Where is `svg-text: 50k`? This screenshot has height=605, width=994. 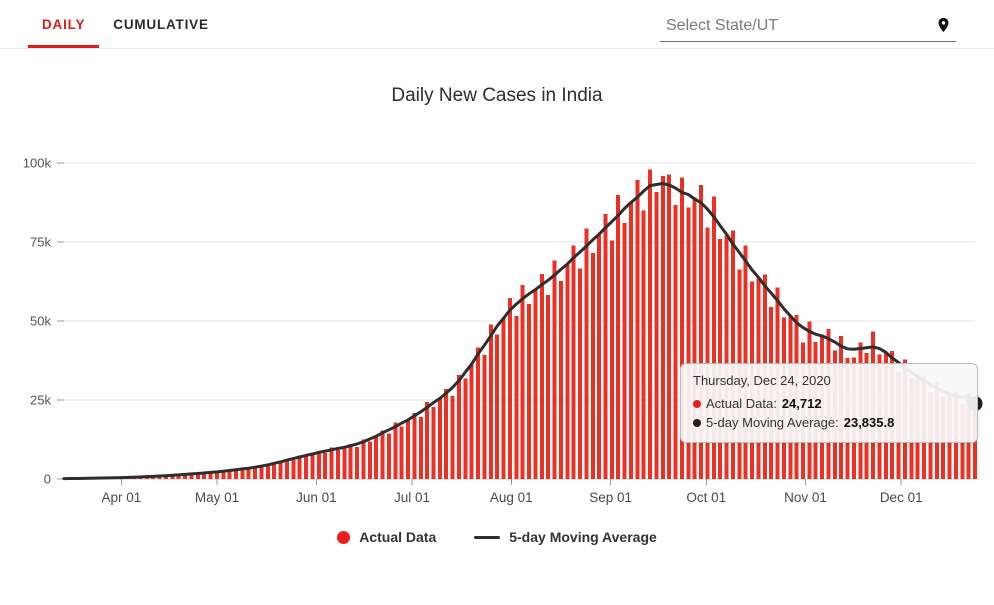
svg-text: 50k is located at coordinates (40, 320).